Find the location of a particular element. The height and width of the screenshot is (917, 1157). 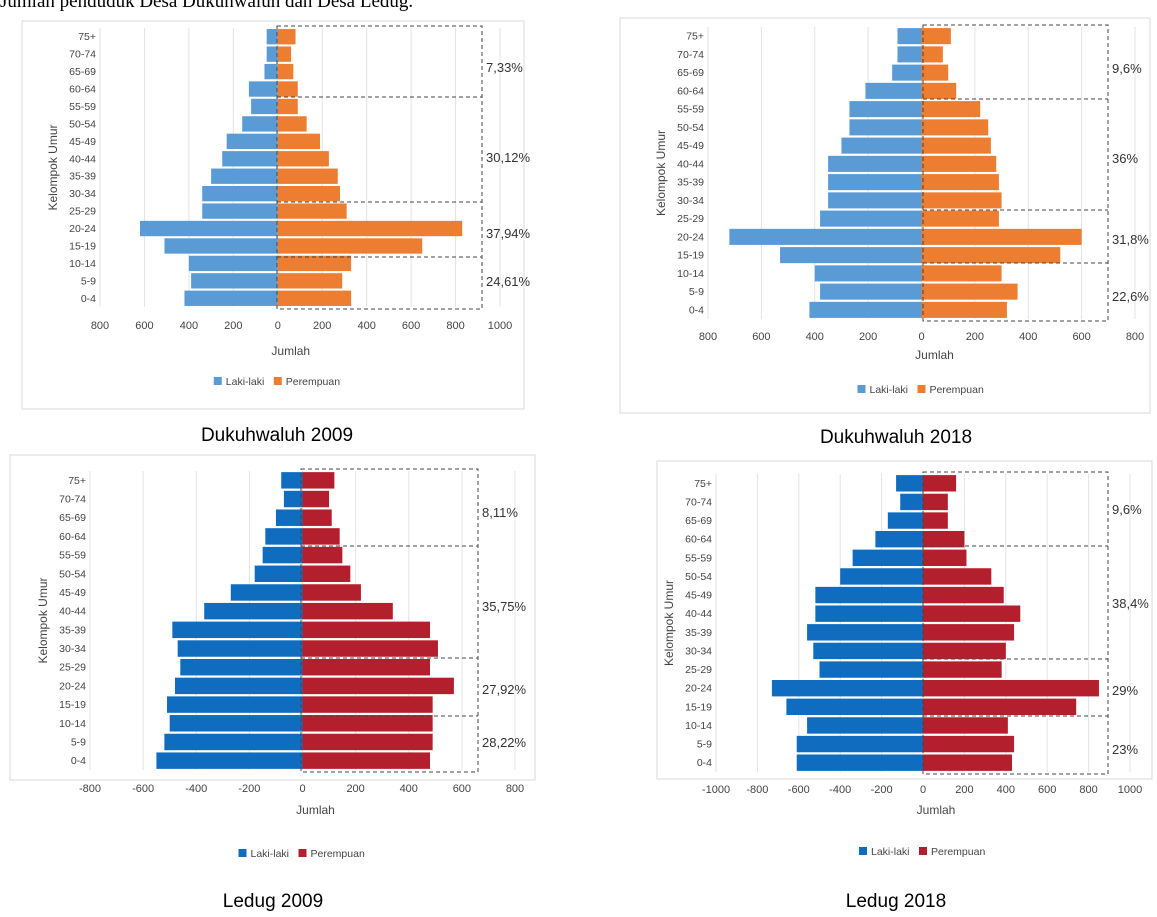

annotation-percent: 35,75% is located at coordinates (504, 606).